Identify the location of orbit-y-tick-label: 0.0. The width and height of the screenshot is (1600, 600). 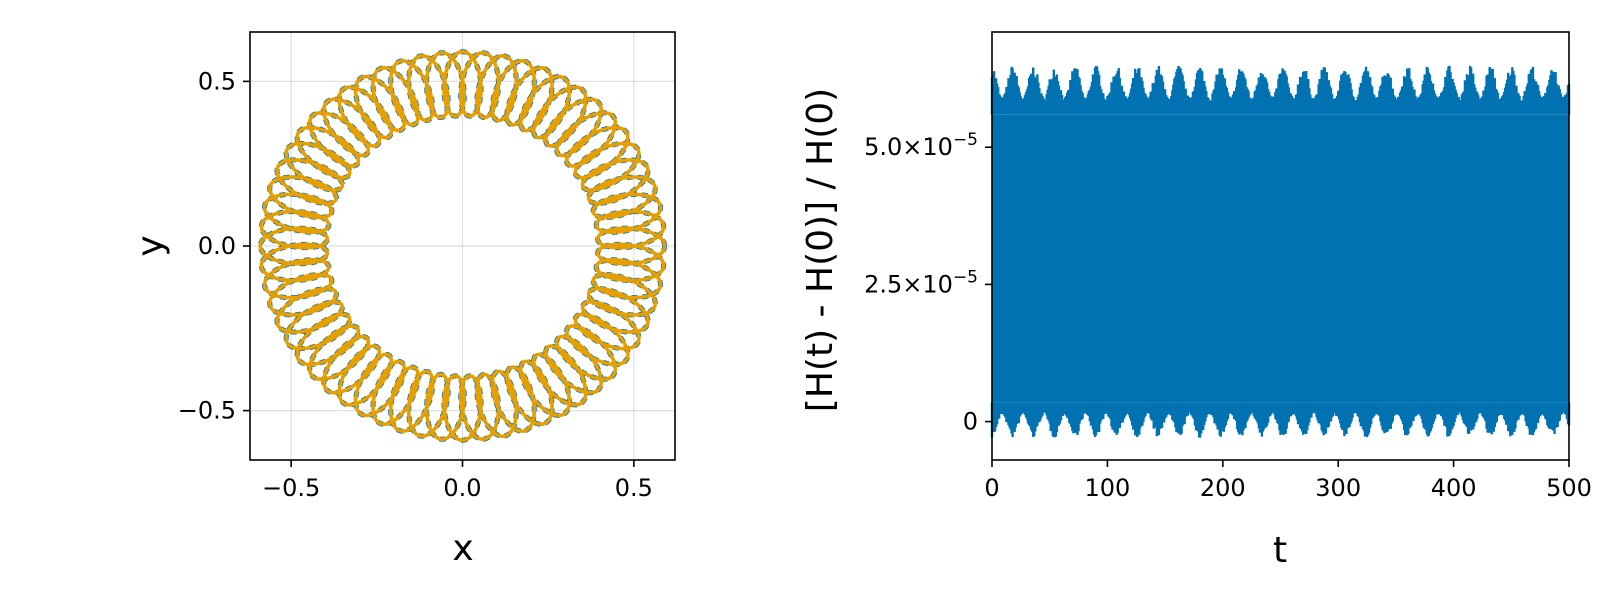
(217, 246).